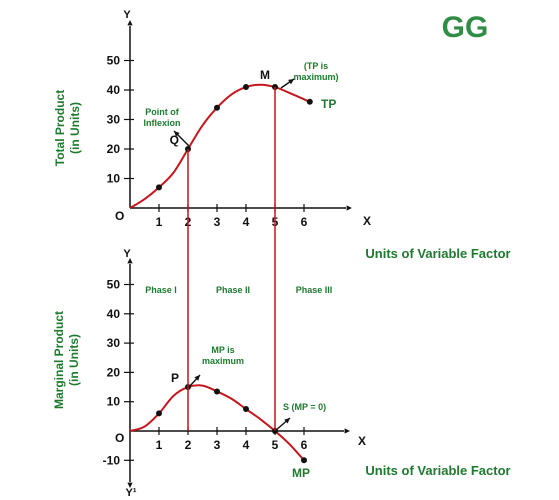  I want to click on tp-point-label: M, so click(265, 75).